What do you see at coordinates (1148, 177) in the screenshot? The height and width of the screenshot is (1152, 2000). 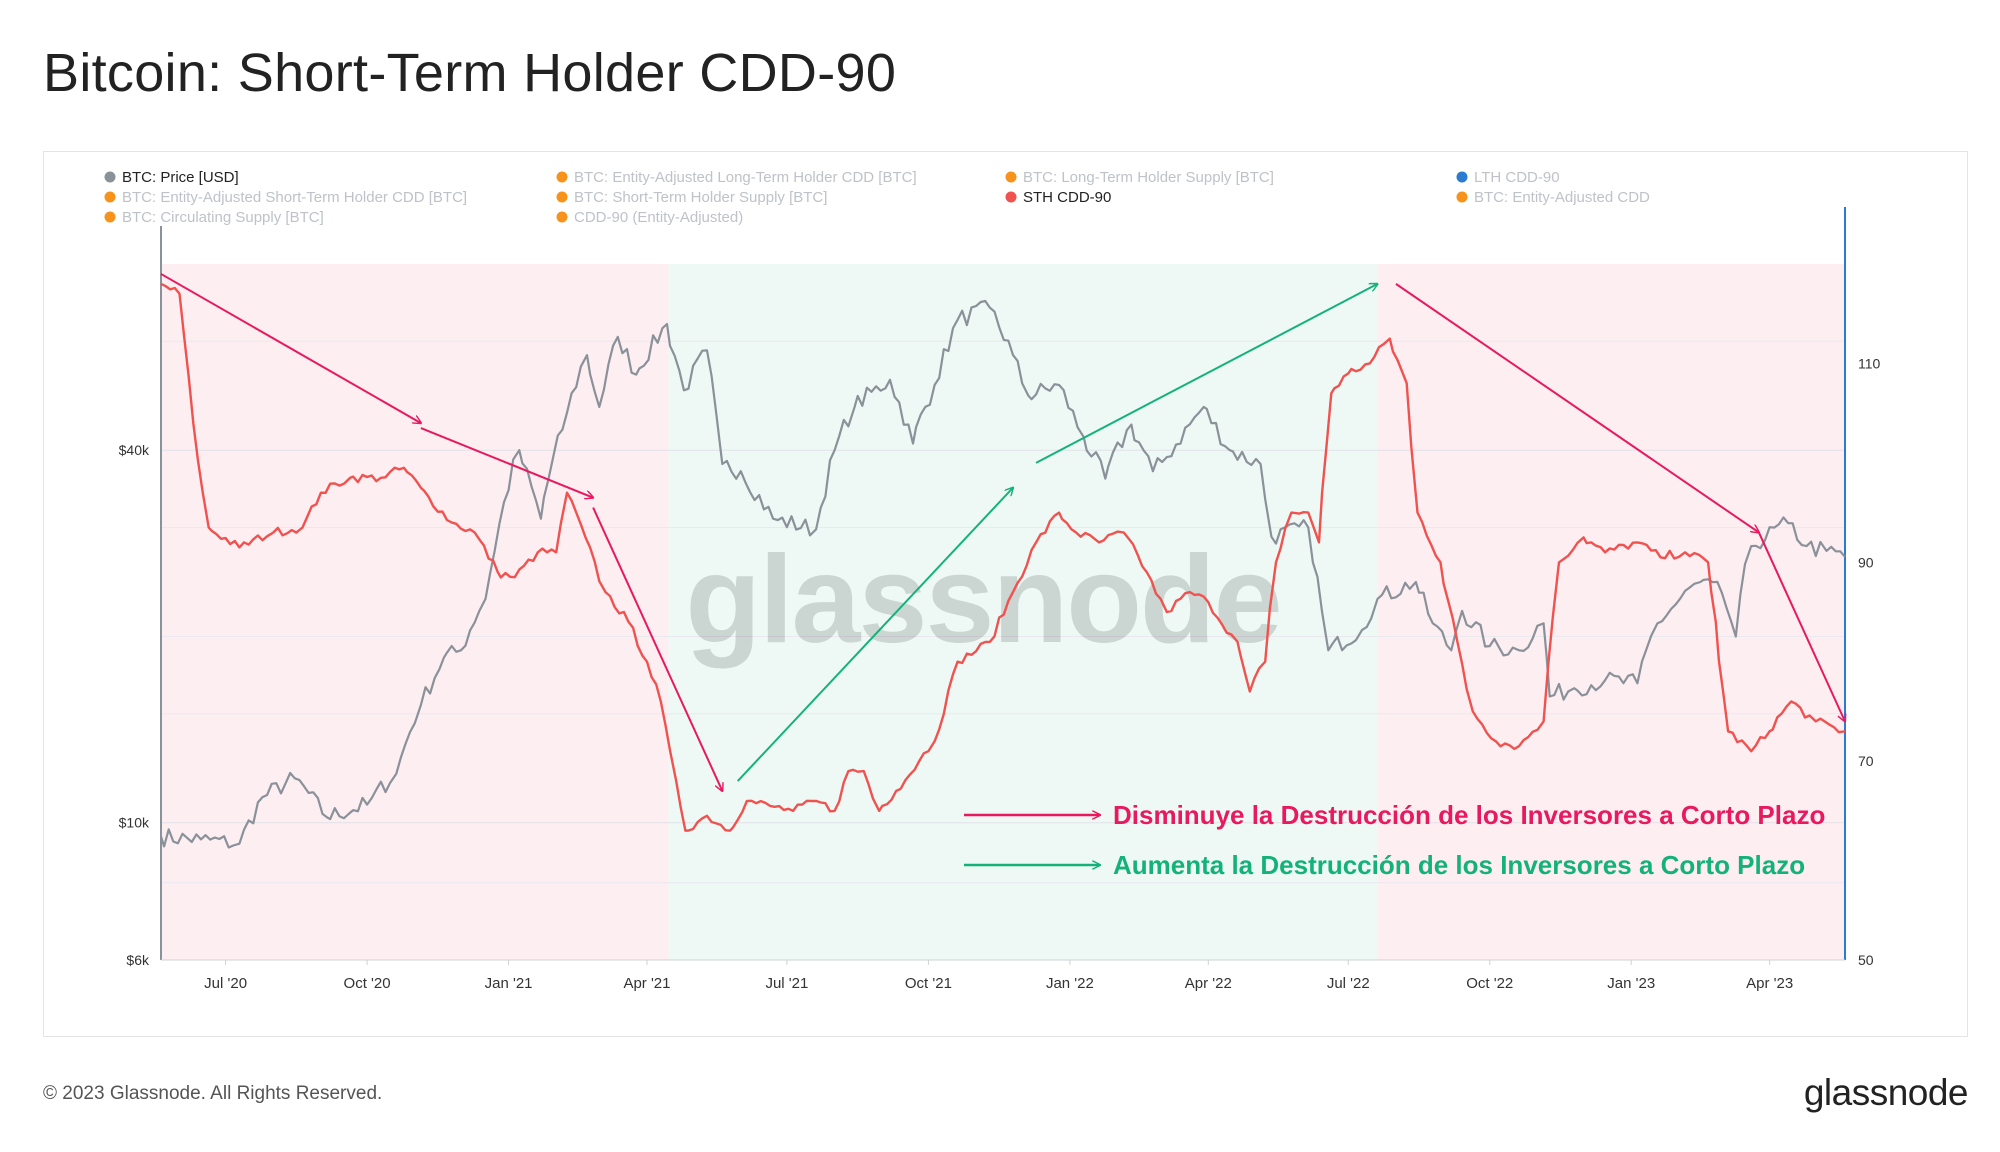 I see `legend-label: BTC: Long-Term Holder Supply [BTC]` at bounding box center [1148, 177].